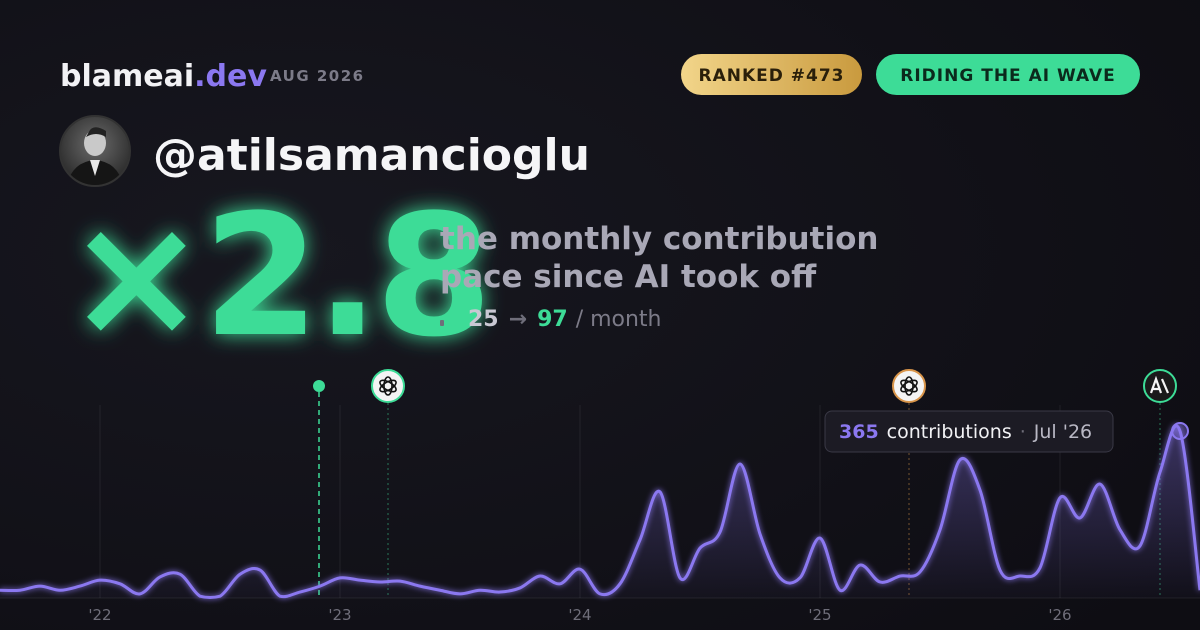 The image size is (1200, 630). I want to click on brand: blameai.dev, so click(163, 76).